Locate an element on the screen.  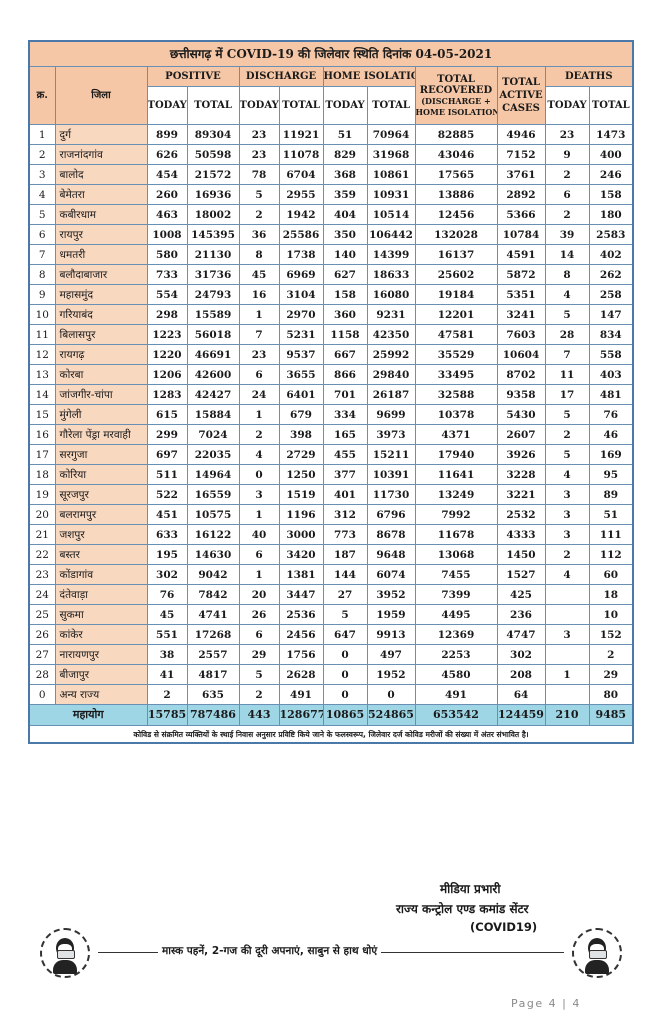
row-value: 13886 is located at coordinates (456, 194).